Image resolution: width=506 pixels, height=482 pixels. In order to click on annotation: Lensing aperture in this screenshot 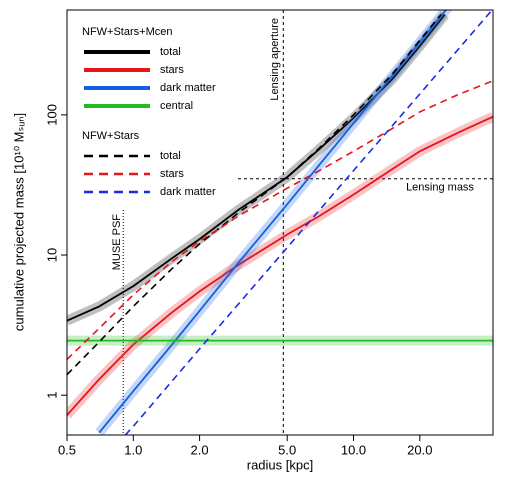, I will do `click(275, 59)`.